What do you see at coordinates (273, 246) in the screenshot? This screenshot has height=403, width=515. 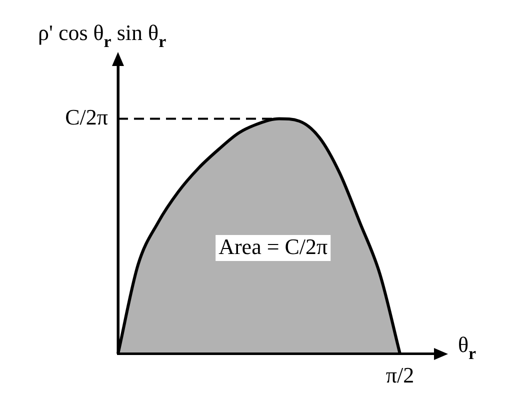 I see `annotation: Area = C/2π` at bounding box center [273, 246].